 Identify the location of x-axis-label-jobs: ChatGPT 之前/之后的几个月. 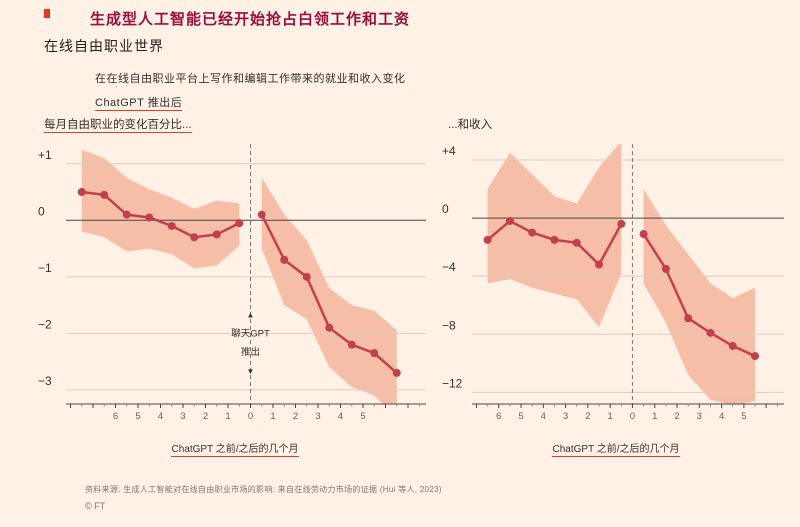
(235, 450).